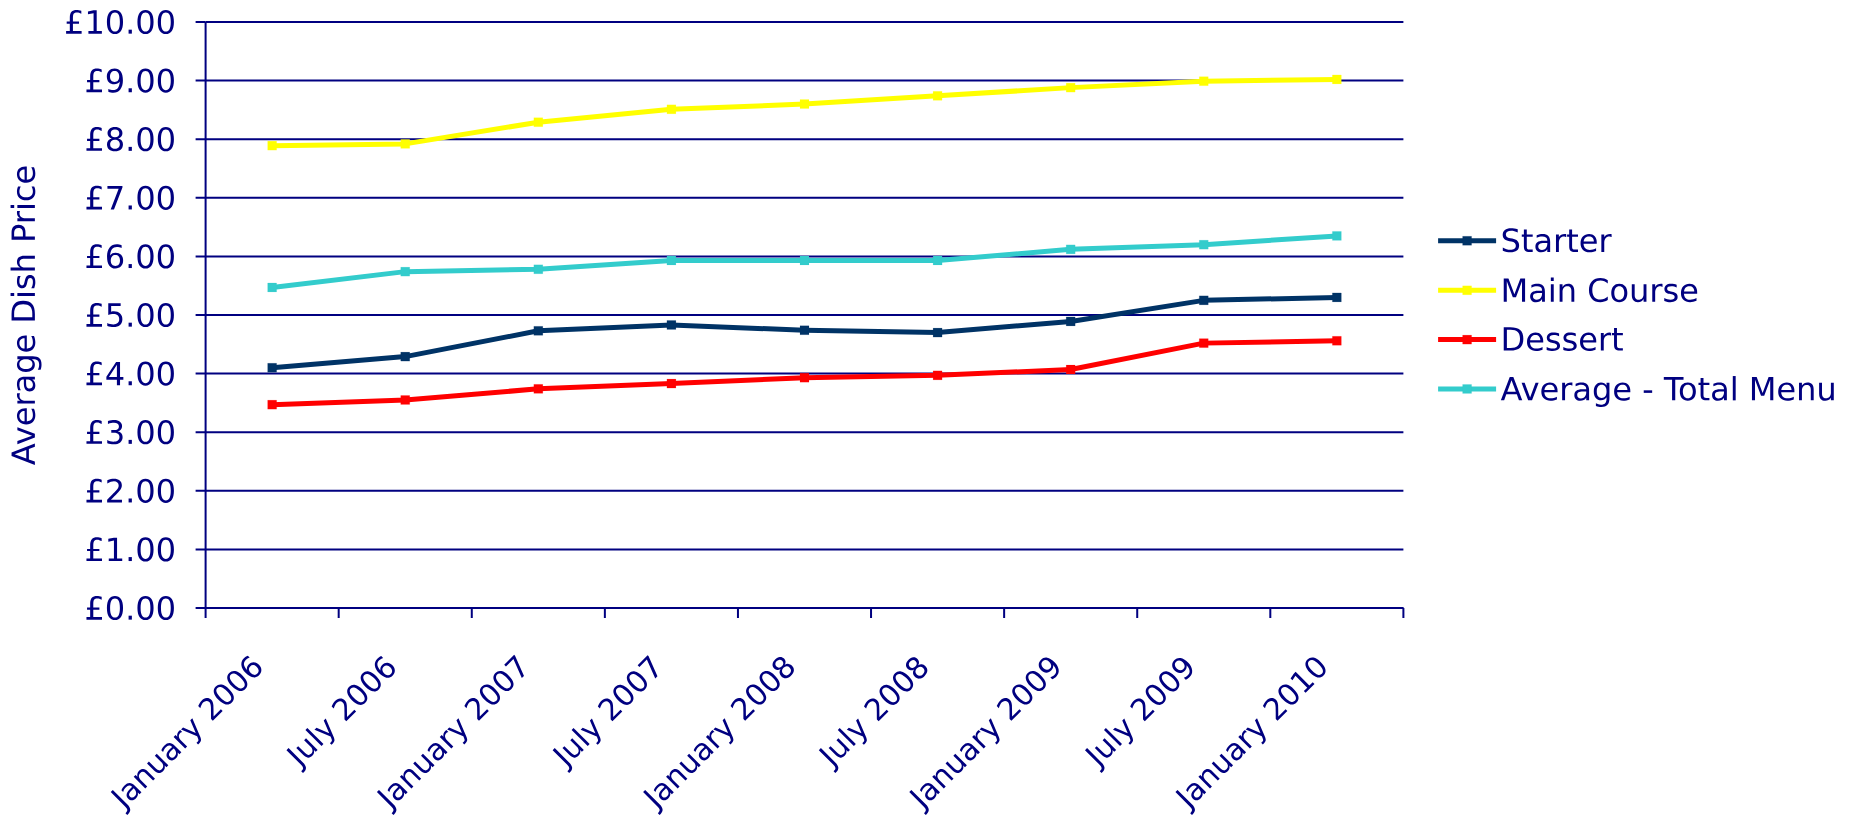 The image size is (1858, 825). Describe the element at coordinates (1600, 290) in the screenshot. I see `legend-label: Main Course` at that location.